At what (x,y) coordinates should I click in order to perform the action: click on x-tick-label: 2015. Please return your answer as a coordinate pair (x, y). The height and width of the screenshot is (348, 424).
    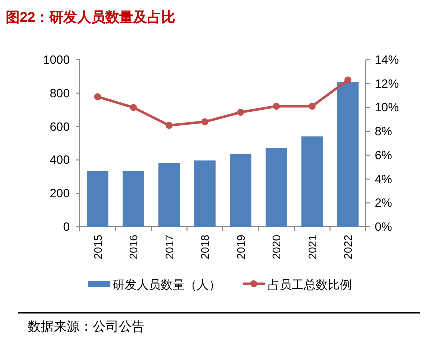
    Looking at the image, I should click on (98, 247).